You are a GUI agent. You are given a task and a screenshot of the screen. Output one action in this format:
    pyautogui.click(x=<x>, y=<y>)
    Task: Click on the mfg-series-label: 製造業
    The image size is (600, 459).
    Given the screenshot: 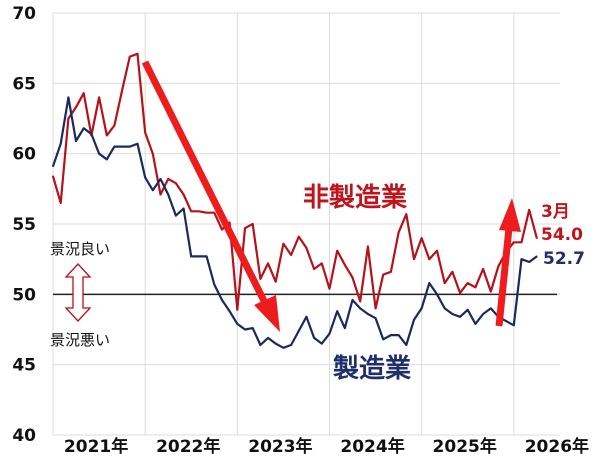 What is the action you would take?
    pyautogui.click(x=372, y=369)
    